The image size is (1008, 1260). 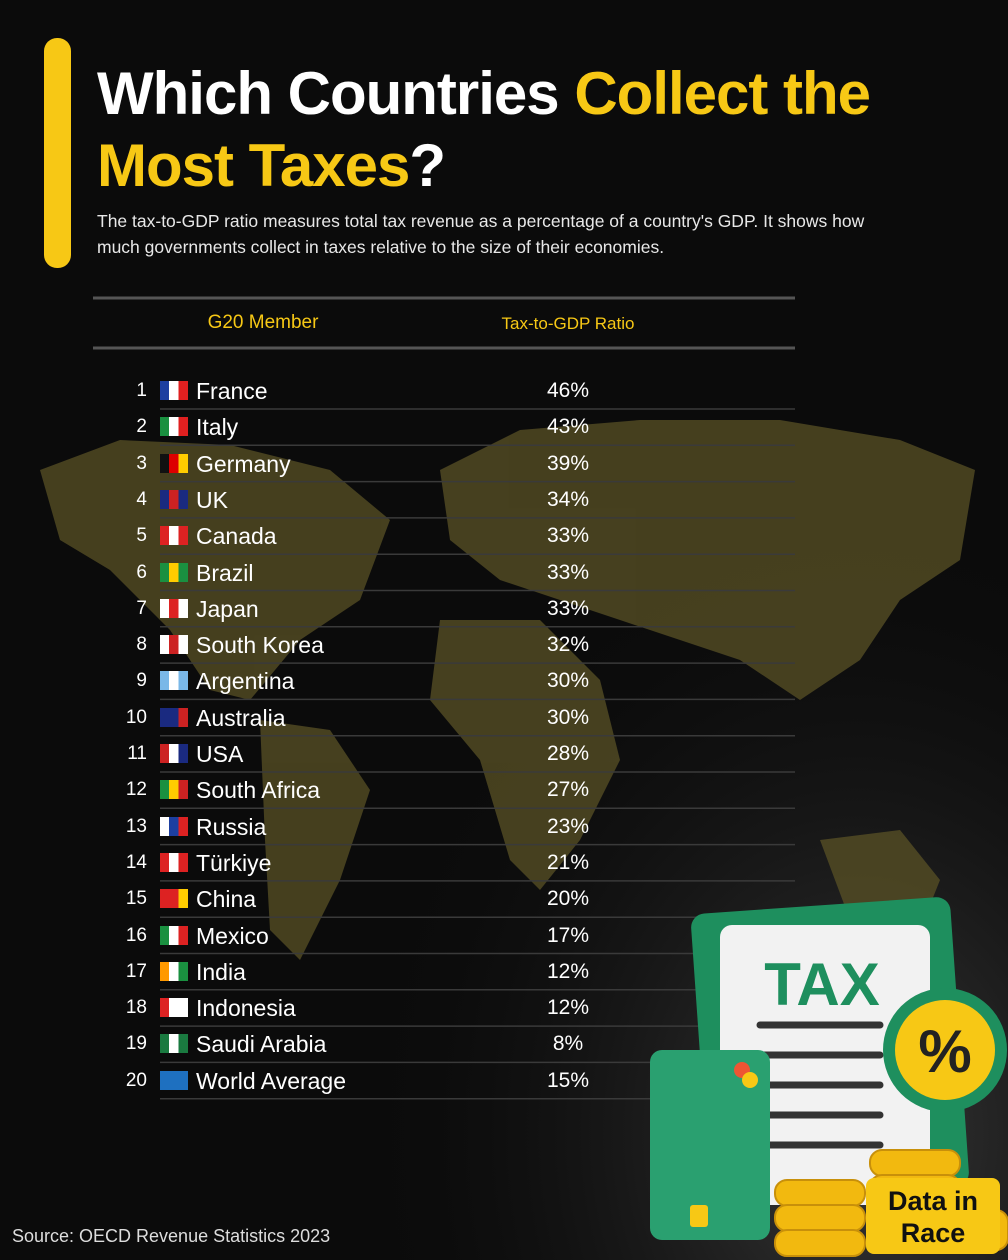 I want to click on ratio: 8%, so click(x=568, y=1044).